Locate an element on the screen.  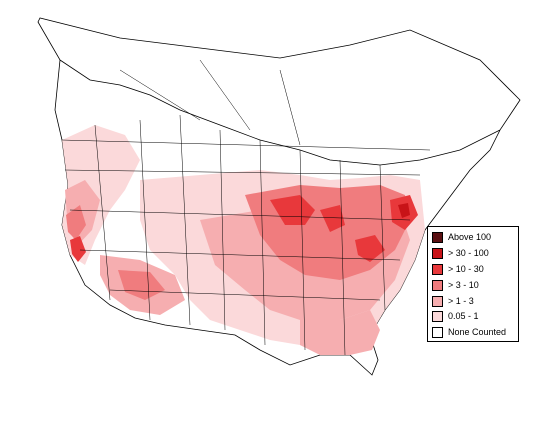
legend-item-3-10: > 3 - 10 is located at coordinates (473, 285).